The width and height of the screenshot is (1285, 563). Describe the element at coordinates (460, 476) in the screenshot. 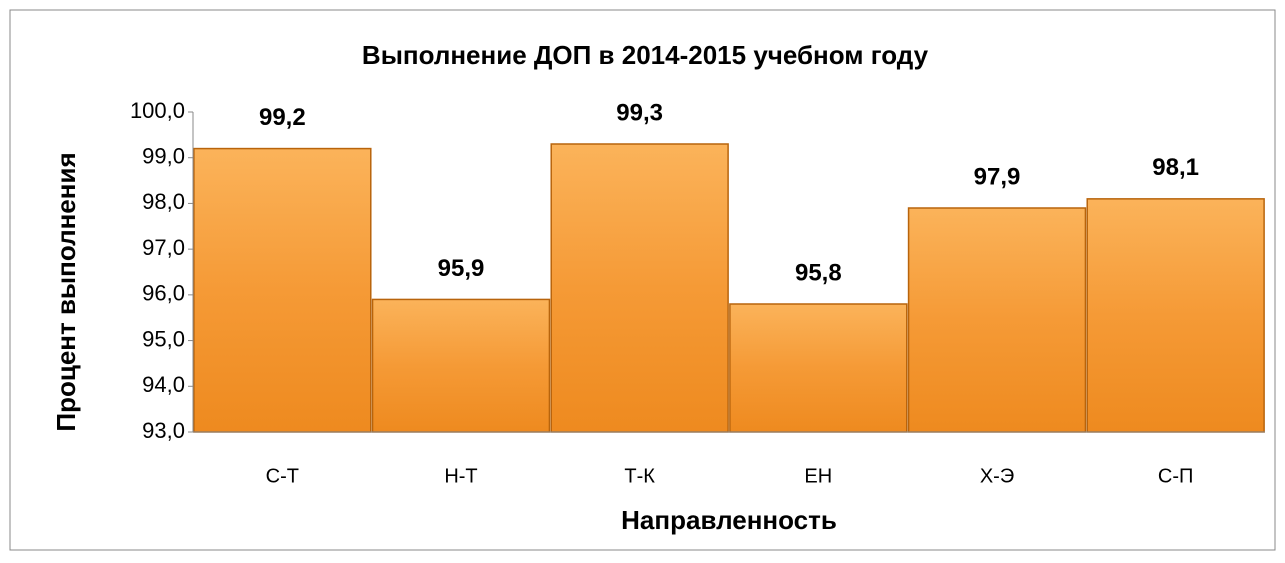

I see `x-tick-label: Н-Т` at that location.